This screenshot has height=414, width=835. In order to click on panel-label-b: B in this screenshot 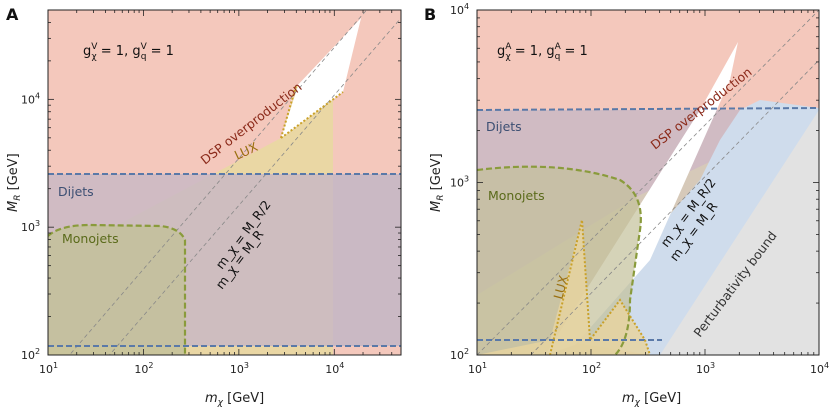, I will do `click(430, 14)`.